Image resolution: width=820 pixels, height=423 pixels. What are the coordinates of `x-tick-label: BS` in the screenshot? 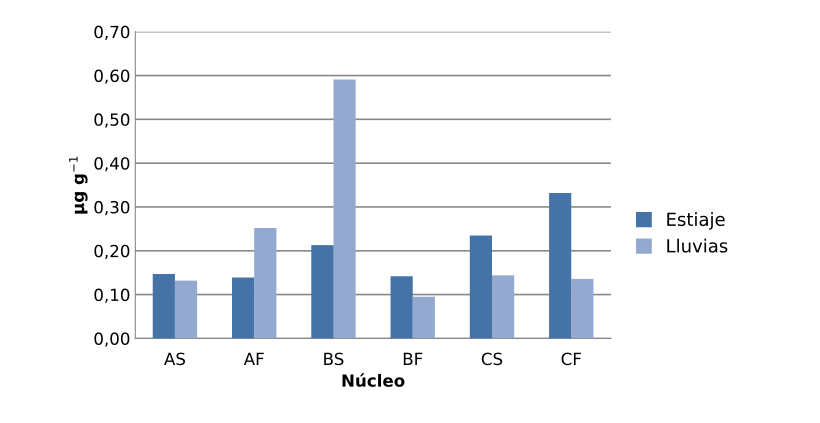 It's located at (334, 359).